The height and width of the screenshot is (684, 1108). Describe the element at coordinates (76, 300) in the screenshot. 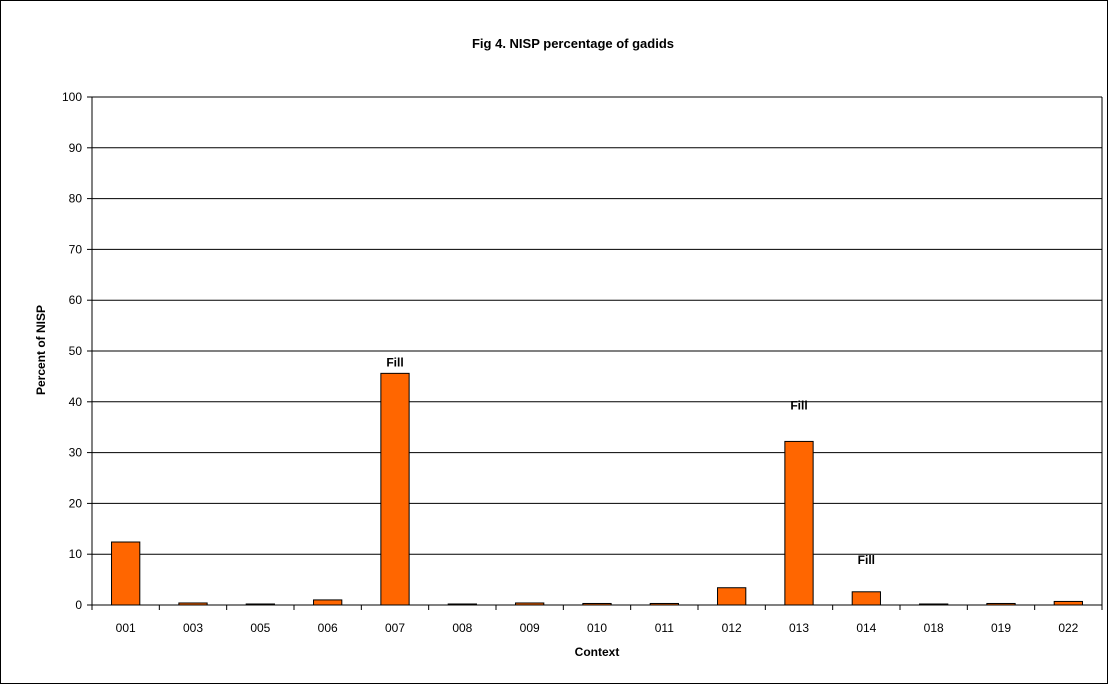

I see `y-tick-label: 60` at that location.